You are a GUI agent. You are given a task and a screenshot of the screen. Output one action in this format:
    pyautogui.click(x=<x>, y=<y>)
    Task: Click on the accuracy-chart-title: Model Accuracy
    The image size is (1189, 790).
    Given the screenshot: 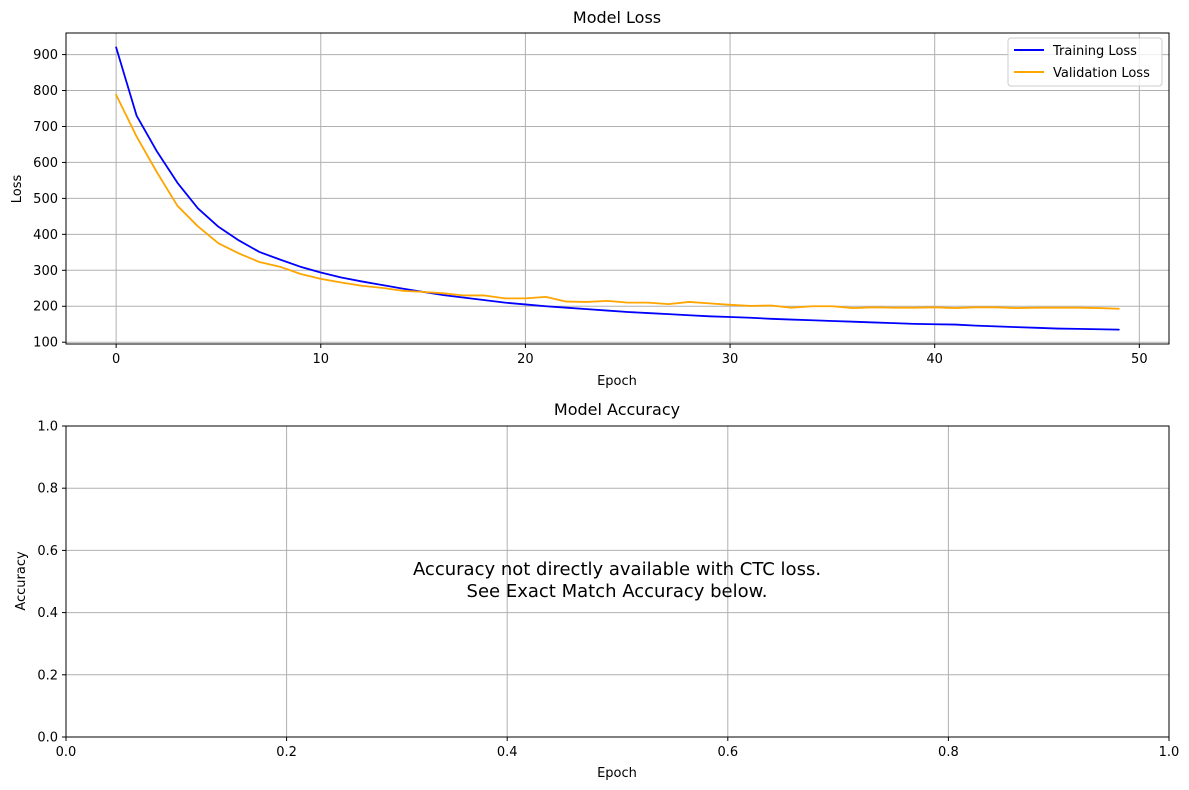 What is the action you would take?
    pyautogui.click(x=617, y=409)
    